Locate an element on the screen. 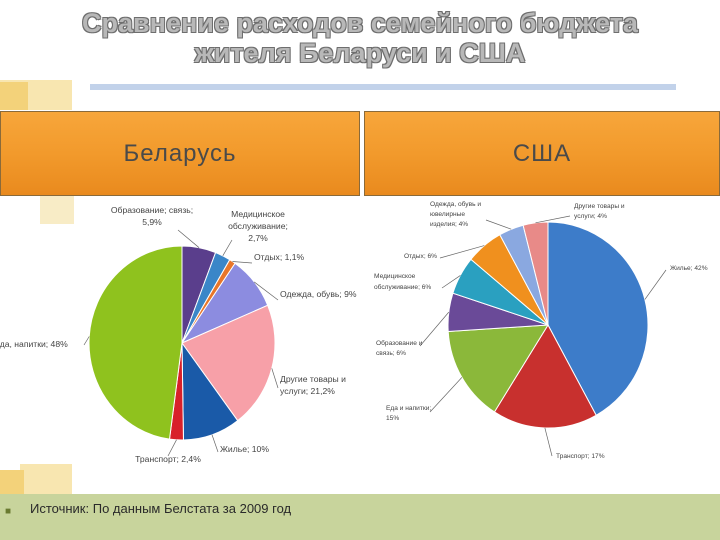  title-underline is located at coordinates (383, 87).